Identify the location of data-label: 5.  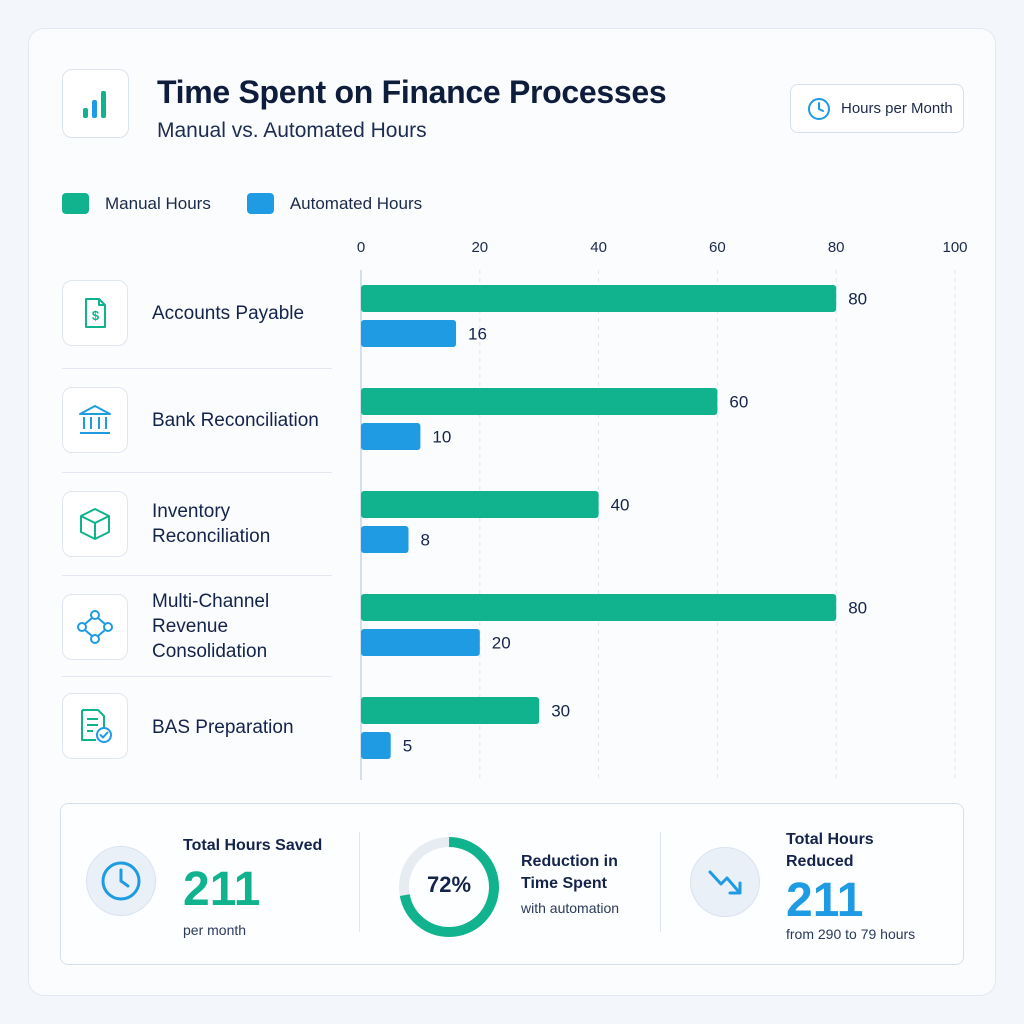
(407, 746).